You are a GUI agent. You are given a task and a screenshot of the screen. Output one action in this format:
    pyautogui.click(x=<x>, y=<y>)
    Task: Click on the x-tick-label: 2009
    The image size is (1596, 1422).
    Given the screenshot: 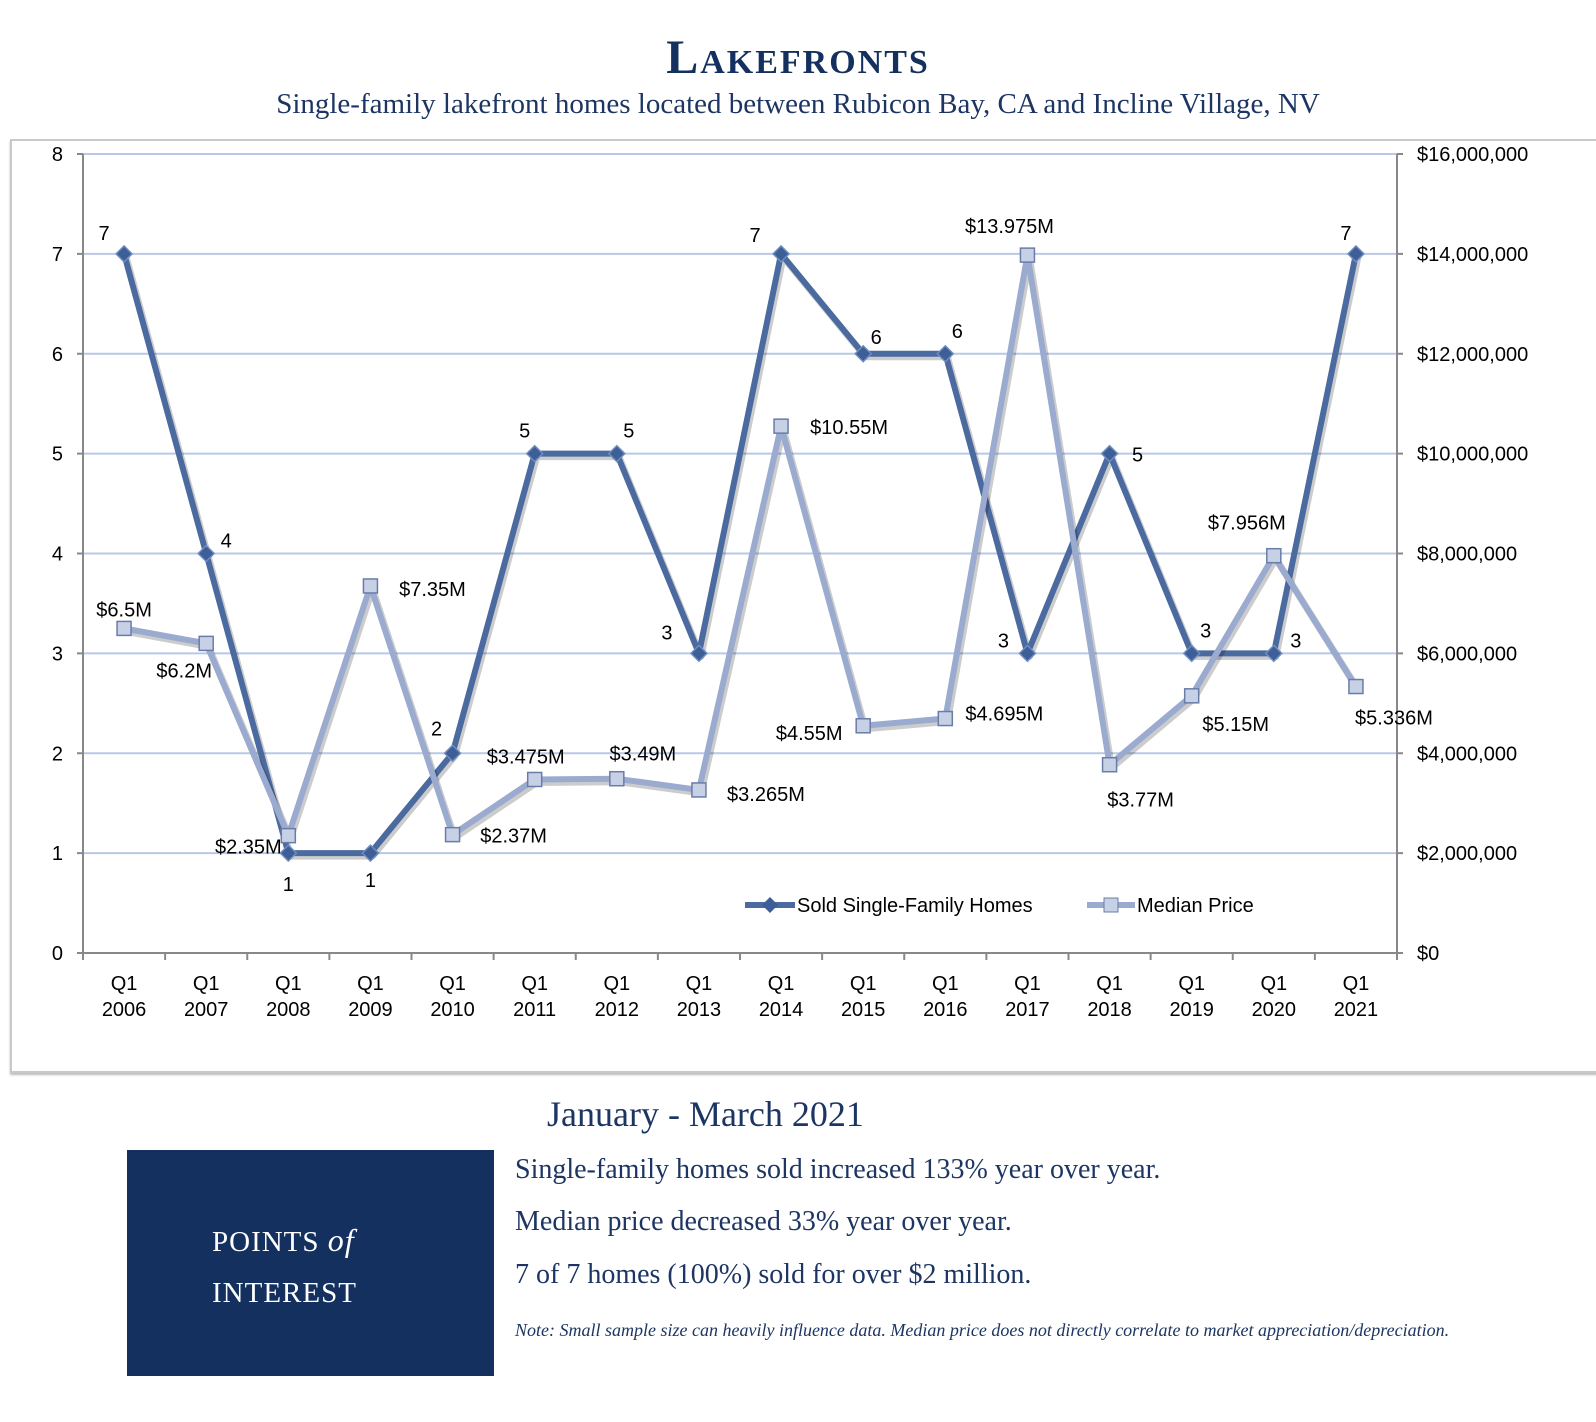 What is the action you would take?
    pyautogui.click(x=370, y=1010)
    